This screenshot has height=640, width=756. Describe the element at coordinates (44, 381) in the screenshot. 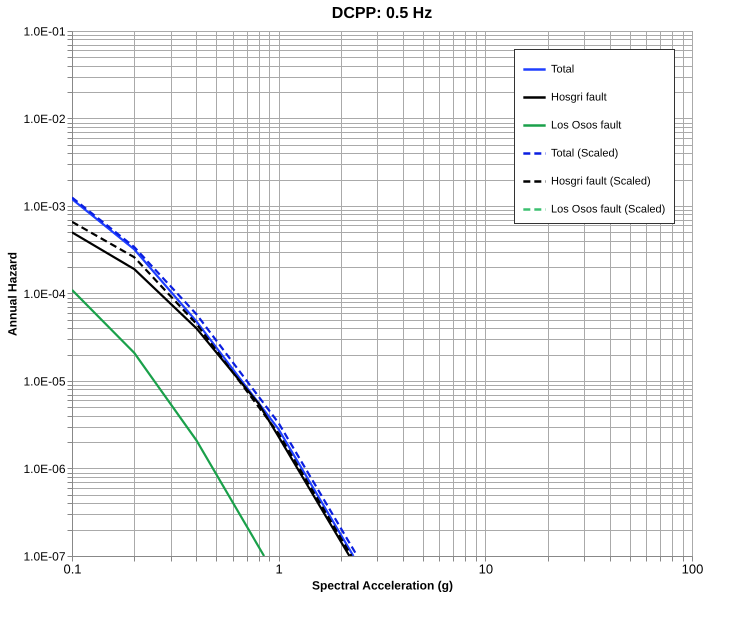

I see `y-tick-label: 1.0E-05` at that location.